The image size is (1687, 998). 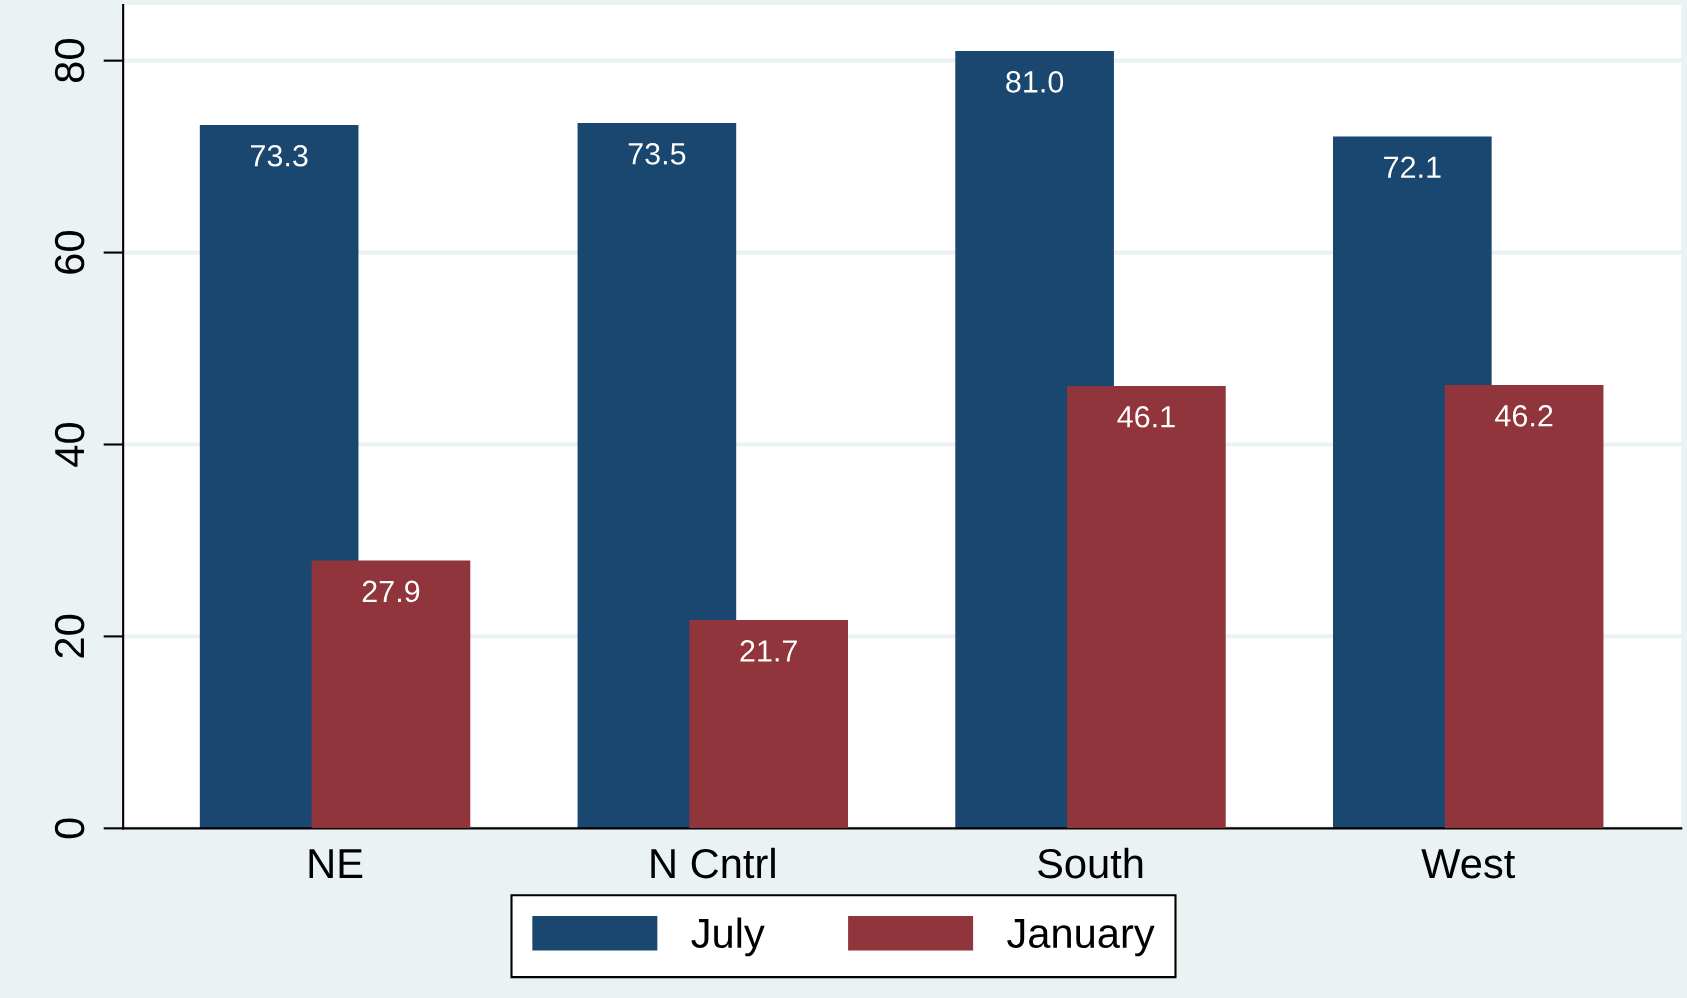 What do you see at coordinates (279, 155) in the screenshot?
I see `data-label: 73.3` at bounding box center [279, 155].